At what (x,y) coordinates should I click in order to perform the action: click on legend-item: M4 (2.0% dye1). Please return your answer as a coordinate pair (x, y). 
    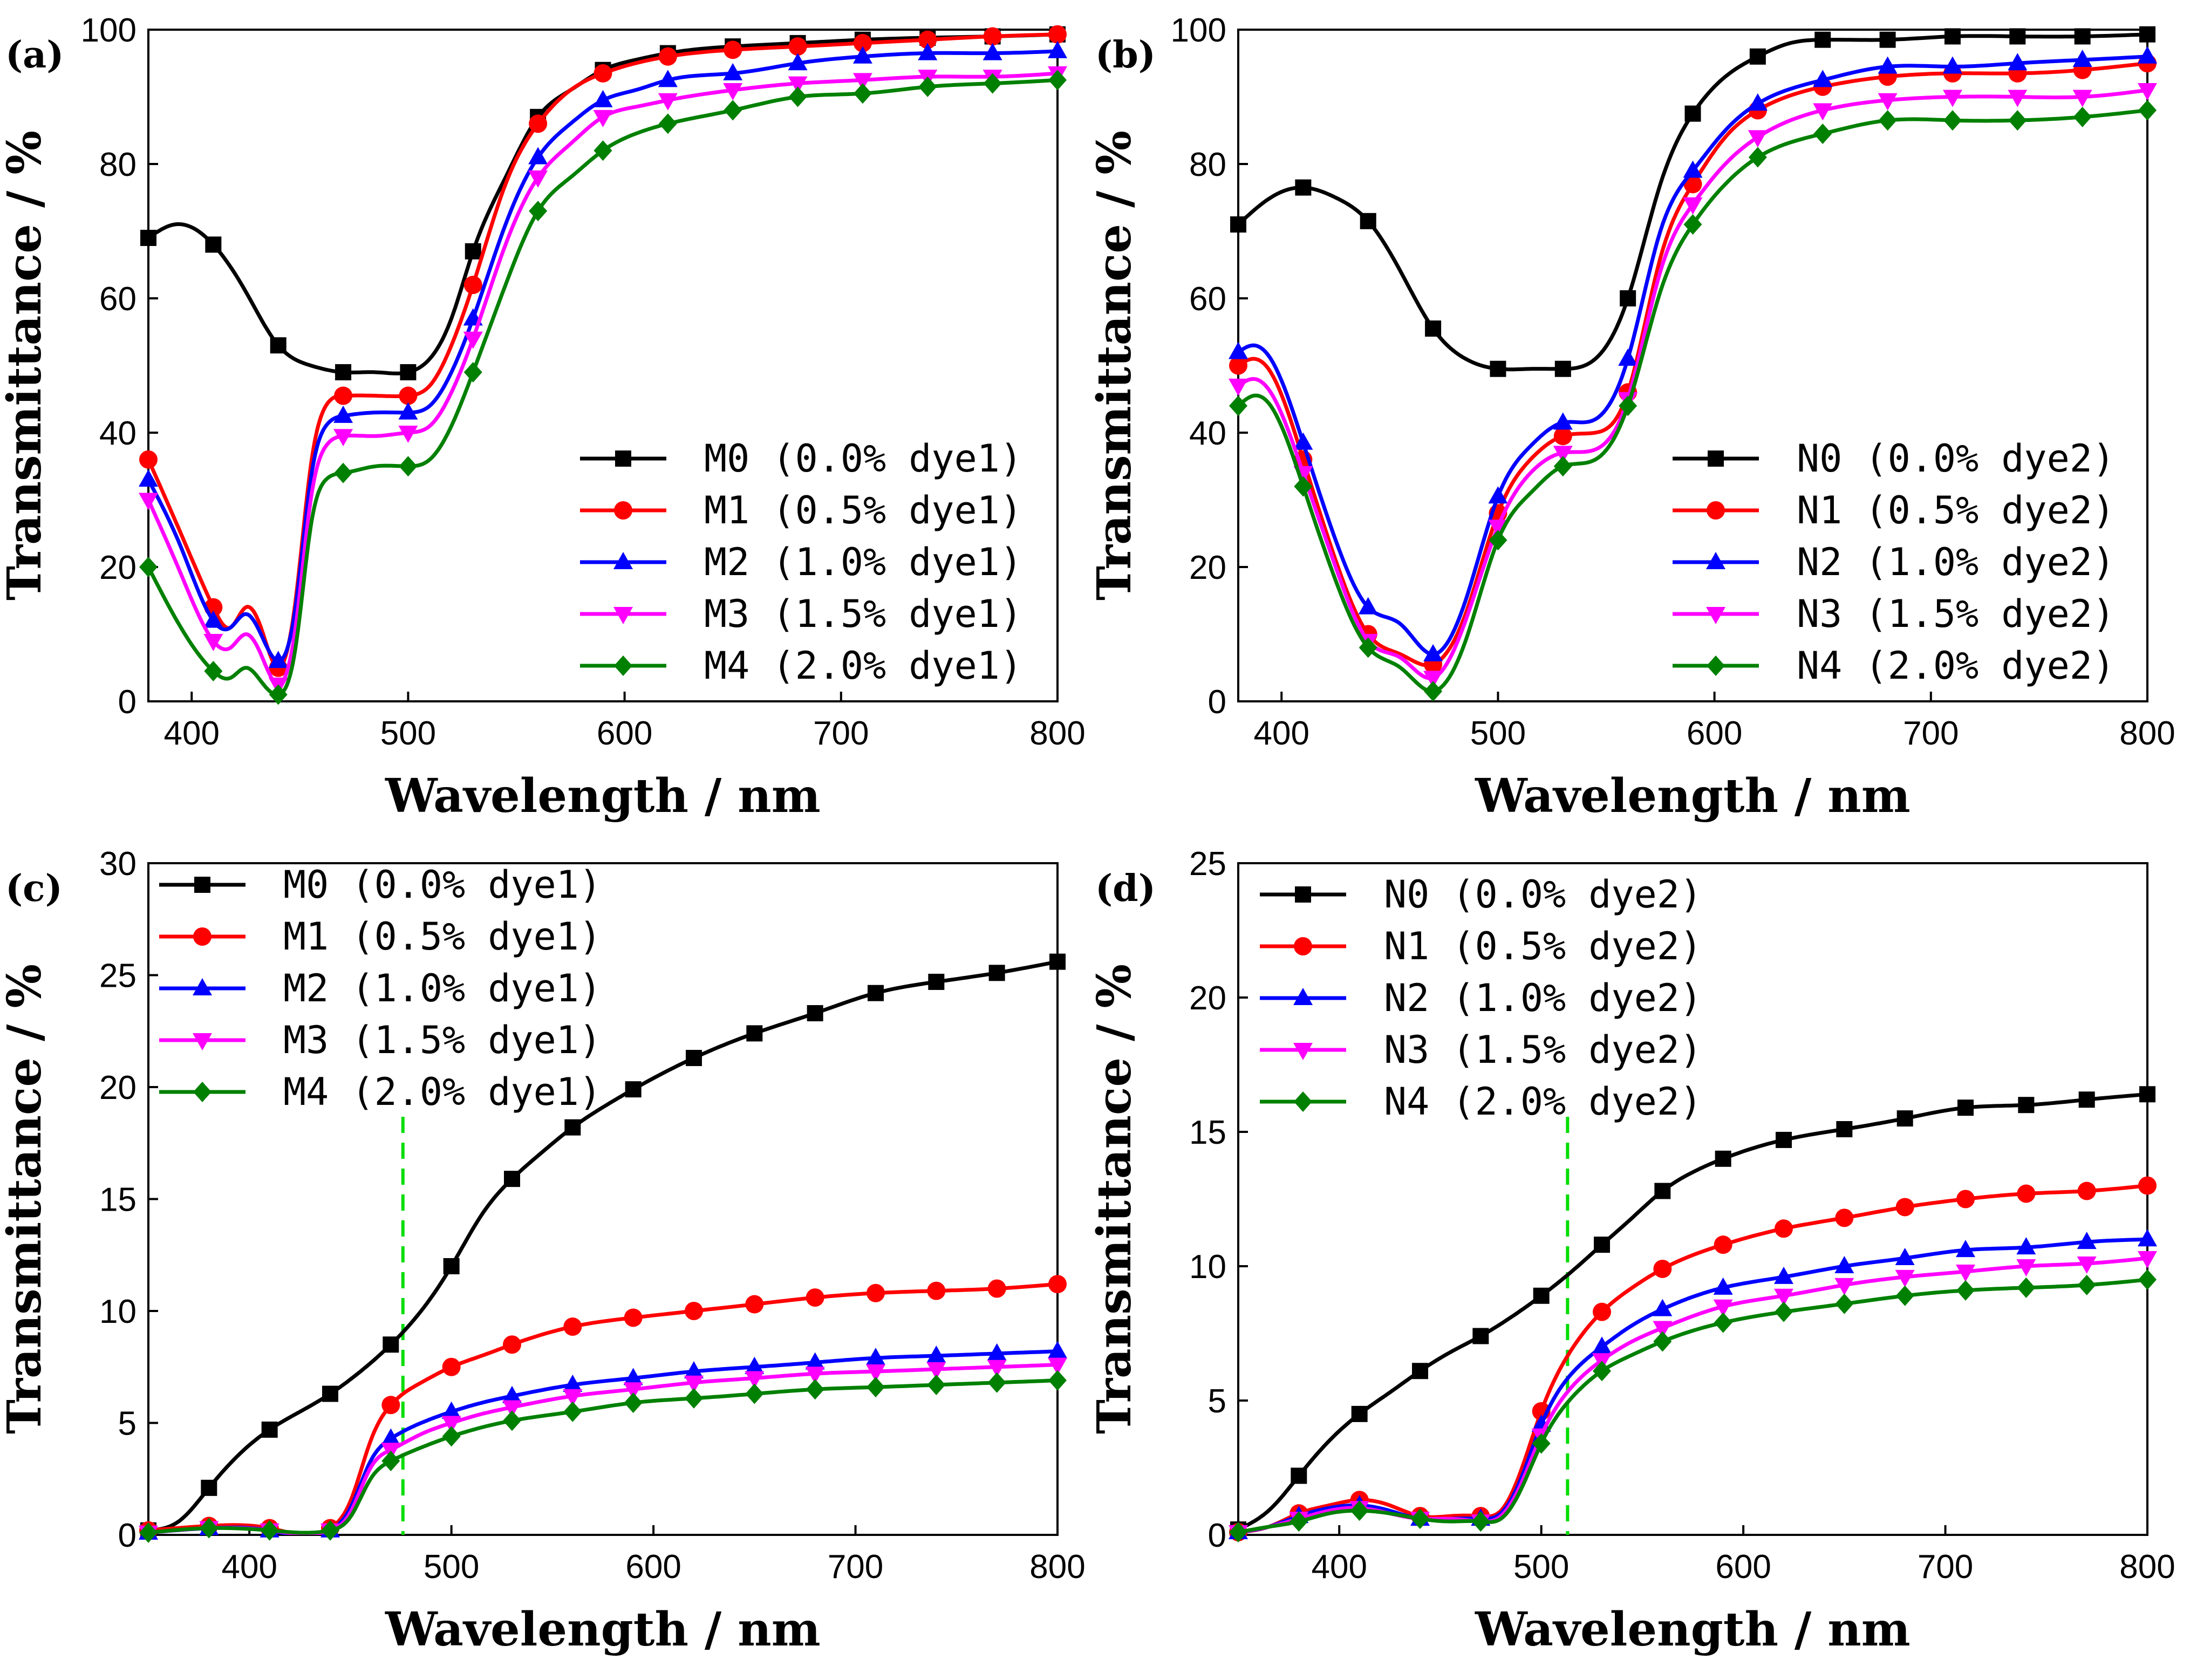
    Looking at the image, I should click on (380, 1092).